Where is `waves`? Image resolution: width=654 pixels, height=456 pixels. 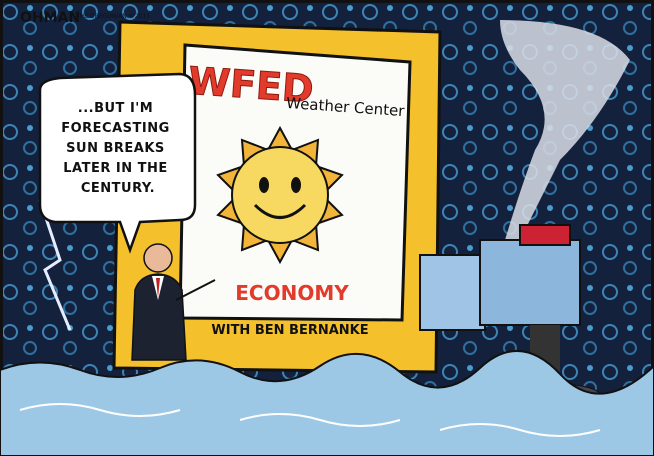 waves is located at coordinates (310, 420).